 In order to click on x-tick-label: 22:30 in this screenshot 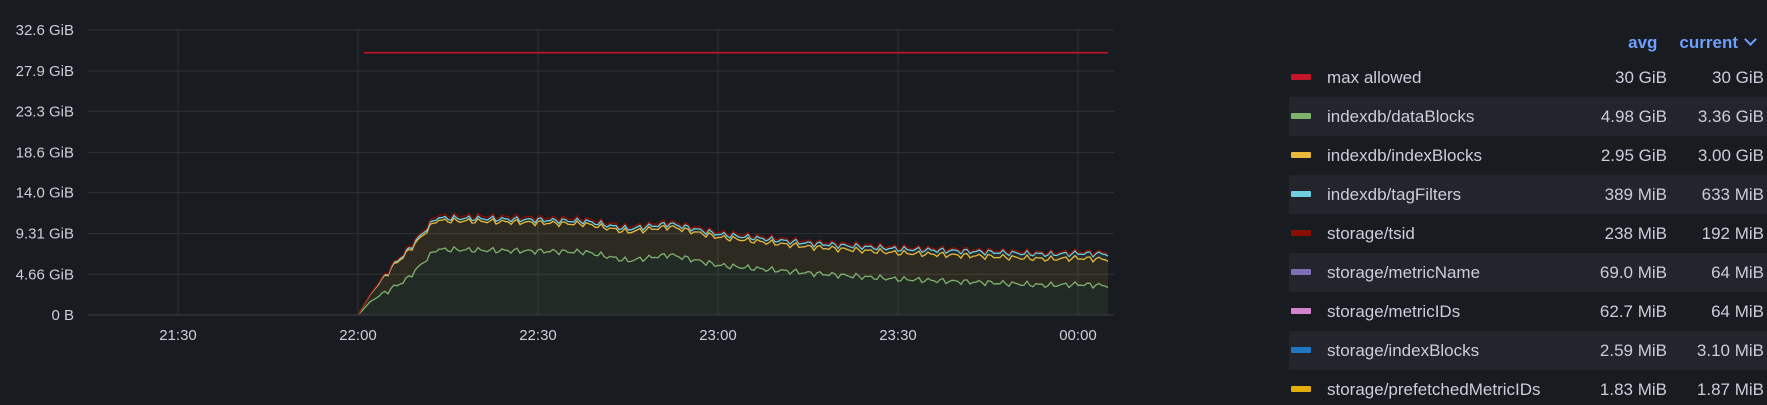, I will do `click(538, 335)`.